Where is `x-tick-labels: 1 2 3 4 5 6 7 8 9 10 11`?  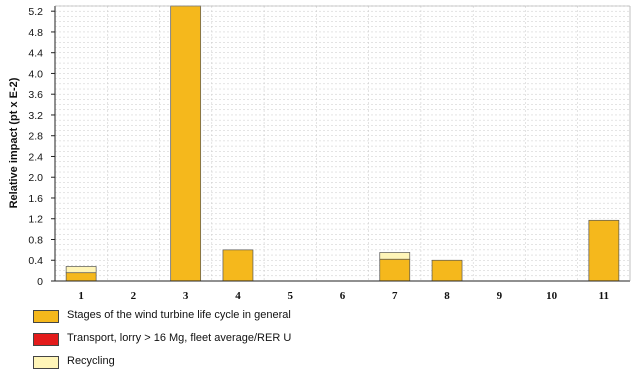 x-tick-labels: 1 2 3 4 5 6 7 8 9 10 11 is located at coordinates (343, 295).